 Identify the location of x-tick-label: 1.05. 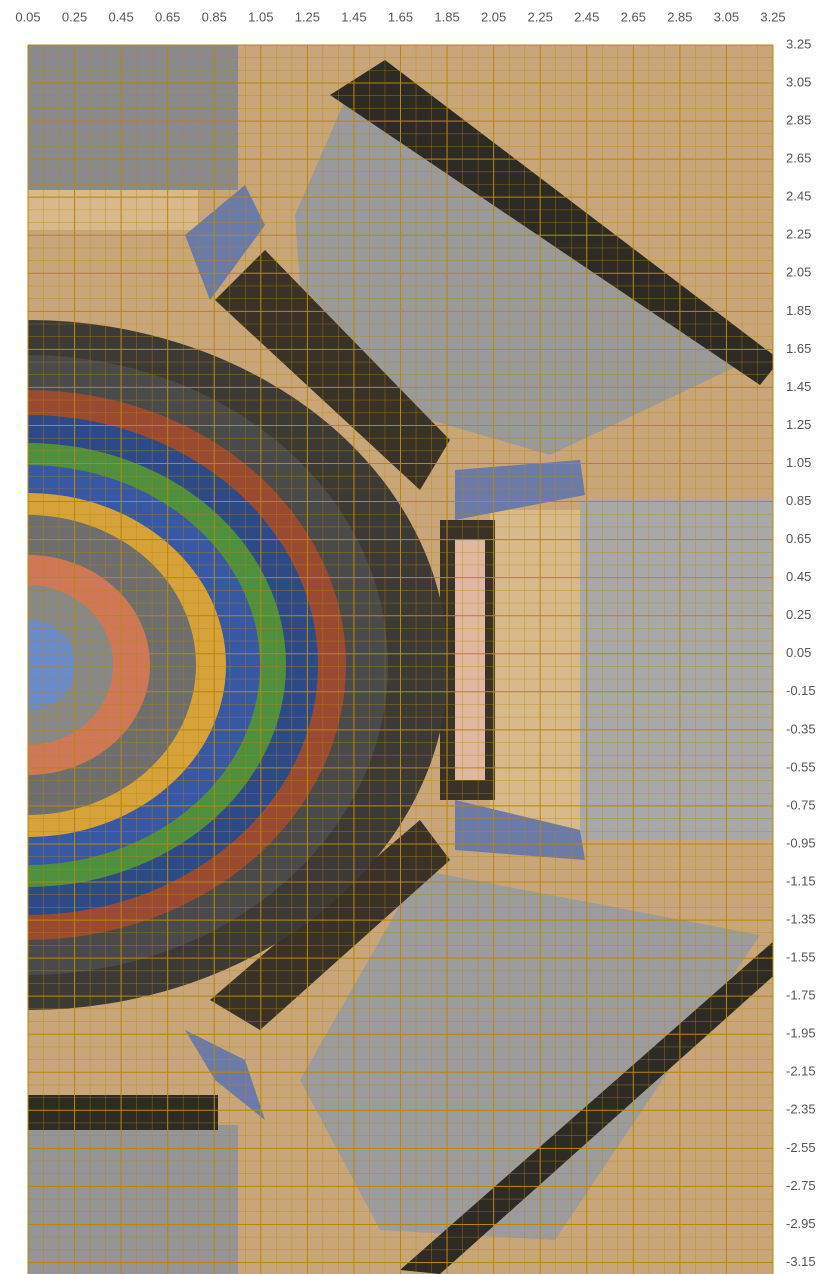
(260, 16).